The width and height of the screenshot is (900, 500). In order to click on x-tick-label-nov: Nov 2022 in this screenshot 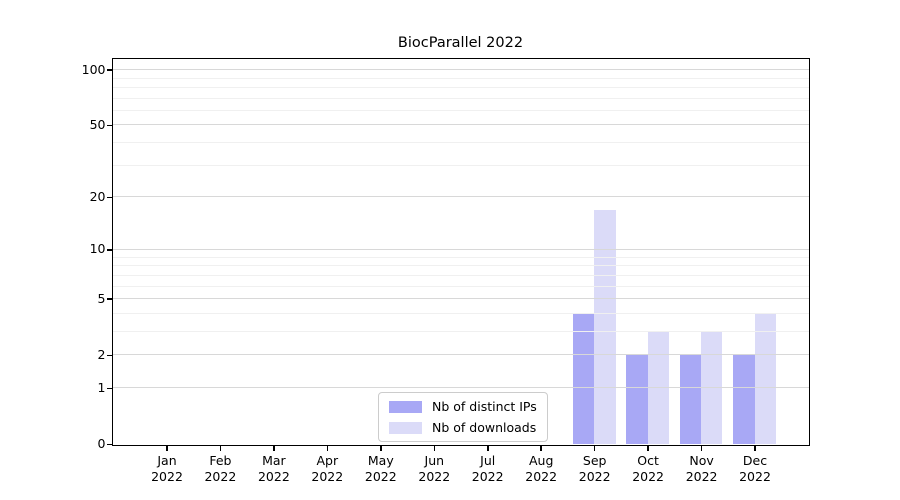, I will do `click(701, 468)`.